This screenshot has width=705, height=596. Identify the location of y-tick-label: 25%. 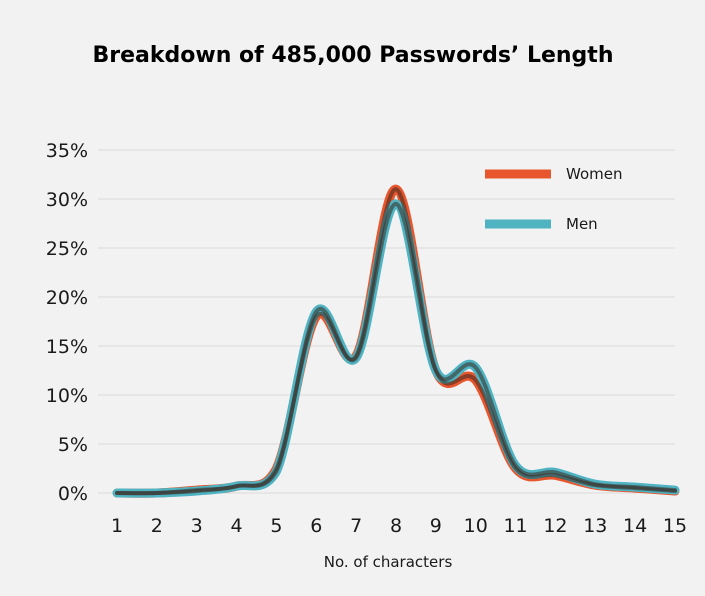
(67, 249).